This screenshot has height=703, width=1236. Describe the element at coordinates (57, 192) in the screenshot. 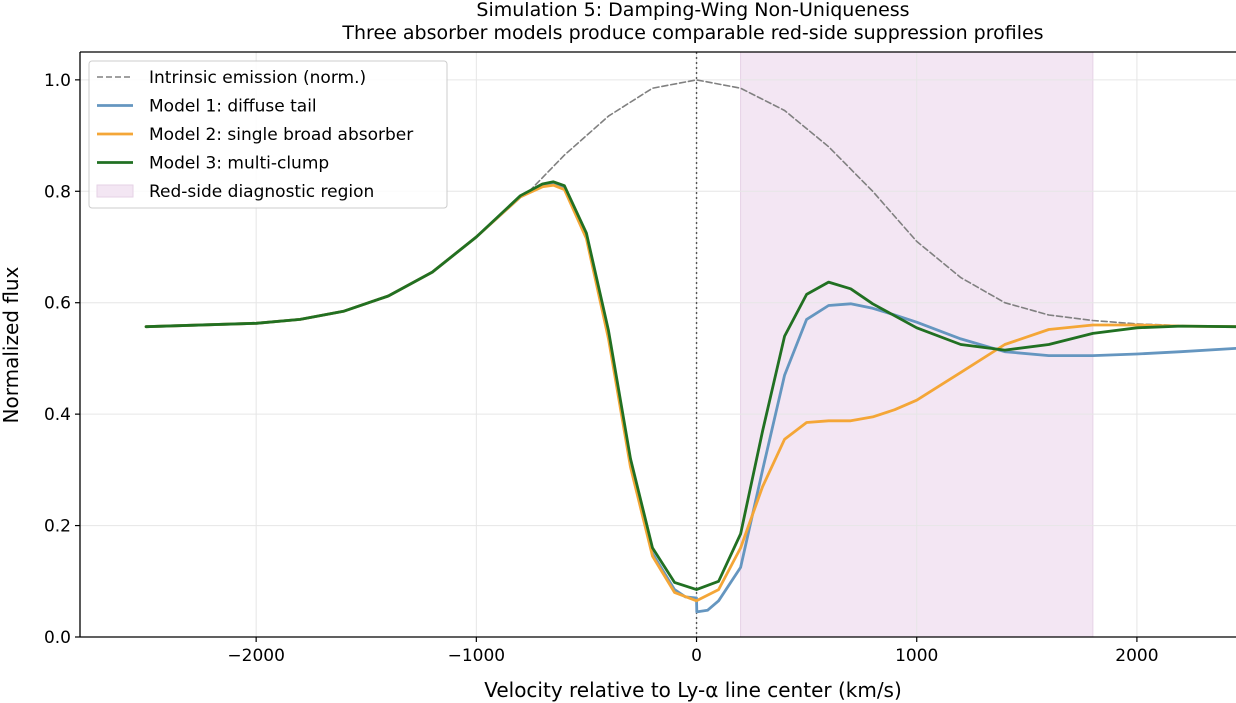

I see `y-tick-label: 0.8` at that location.